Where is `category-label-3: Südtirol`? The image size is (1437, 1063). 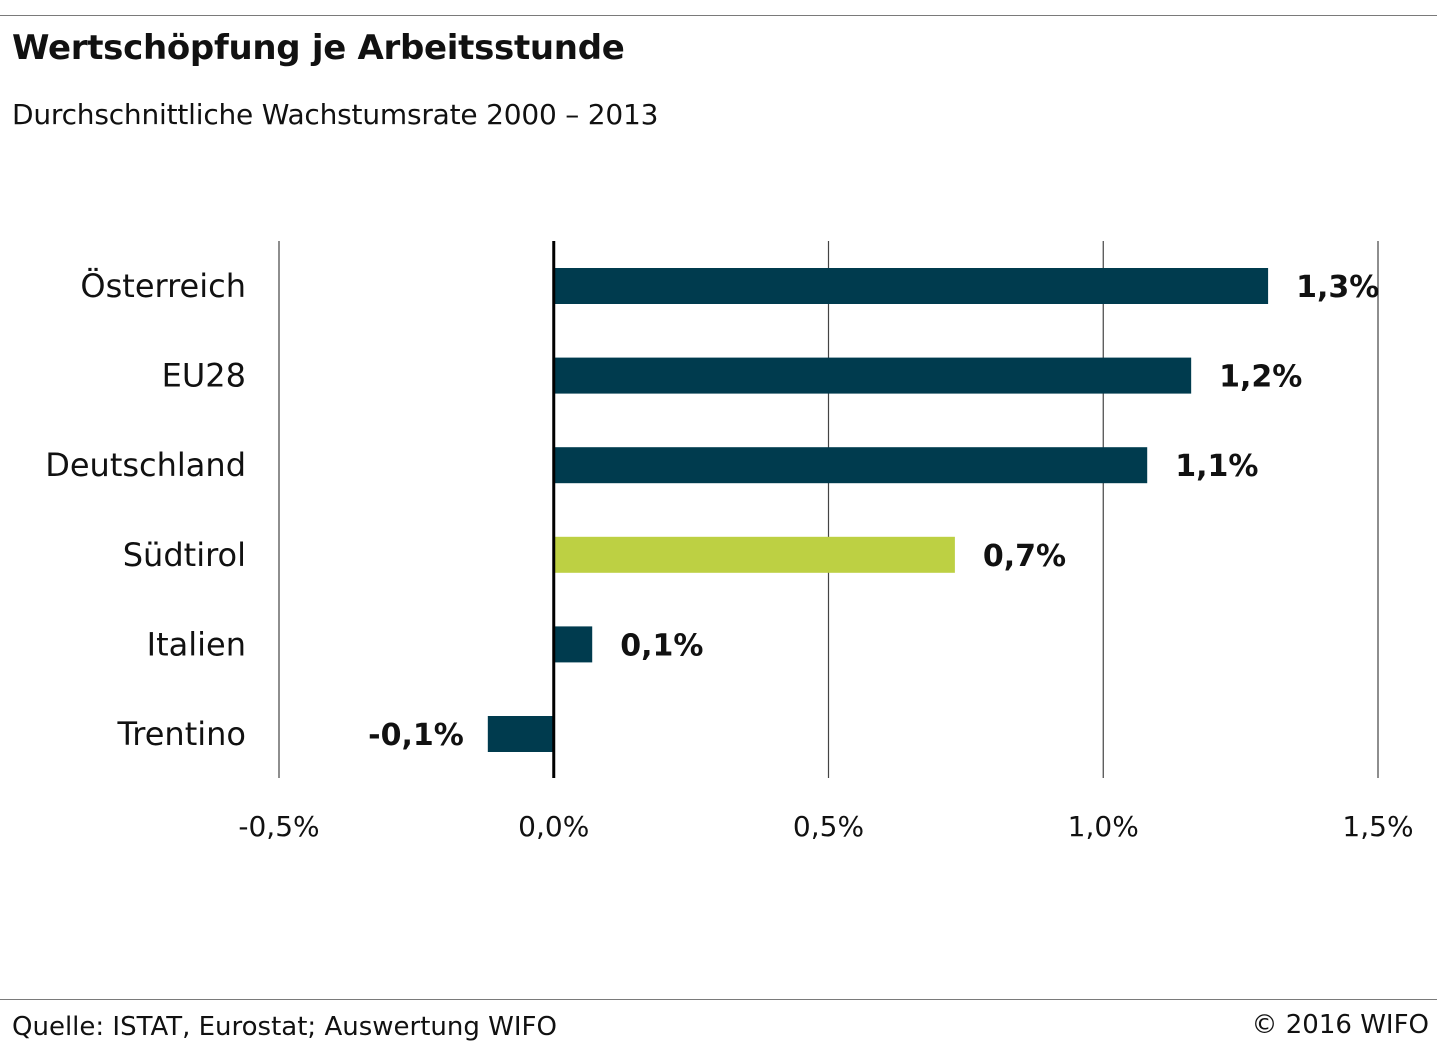
category-label-3: Südtirol is located at coordinates (184, 555).